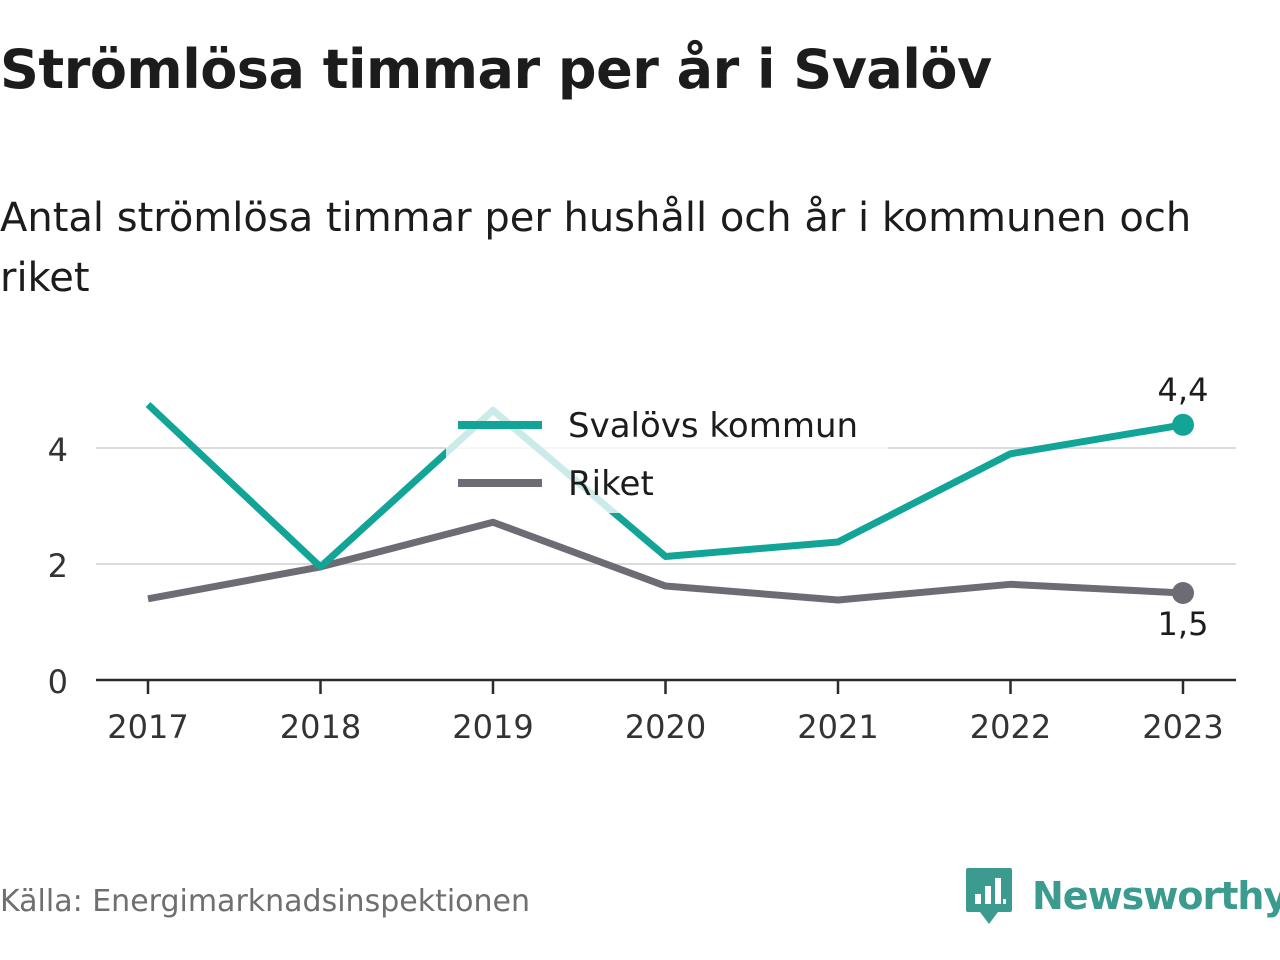  I want to click on end-marker-riket, so click(1183, 593).